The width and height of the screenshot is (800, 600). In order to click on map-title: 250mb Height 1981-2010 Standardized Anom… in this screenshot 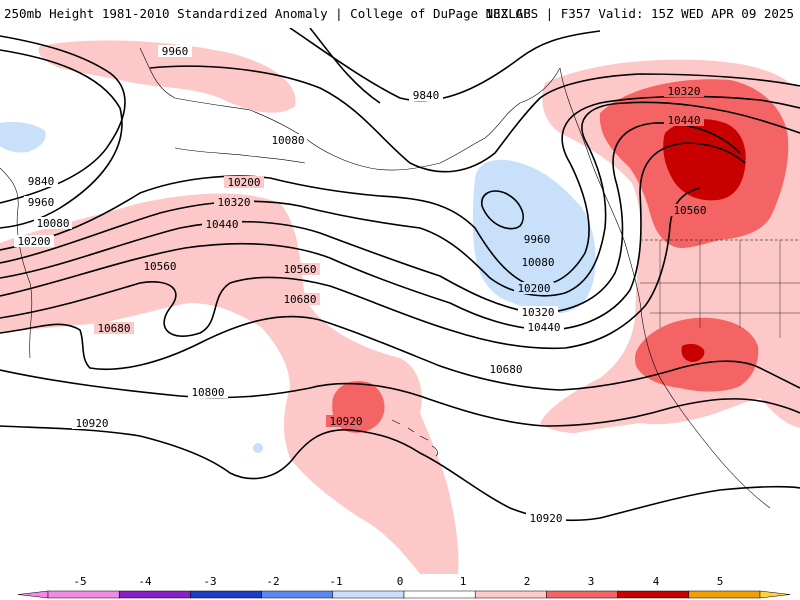, I will do `click(267, 13)`.